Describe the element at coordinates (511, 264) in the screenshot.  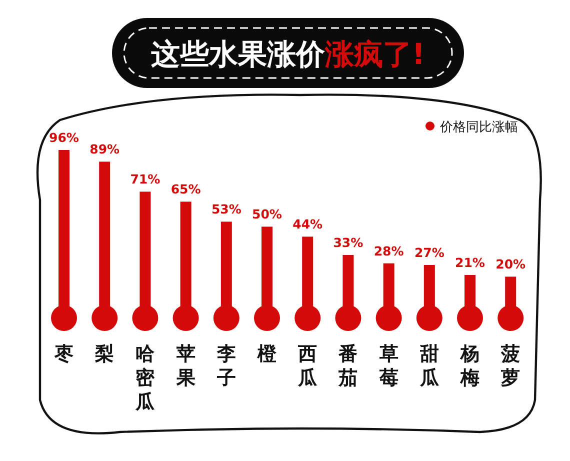
I see `value-label: 20%` at that location.